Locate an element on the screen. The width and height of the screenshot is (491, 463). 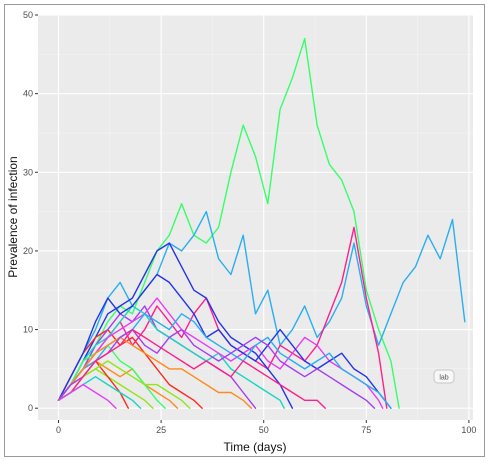
x-tick-label: 100 is located at coordinates (468, 430).